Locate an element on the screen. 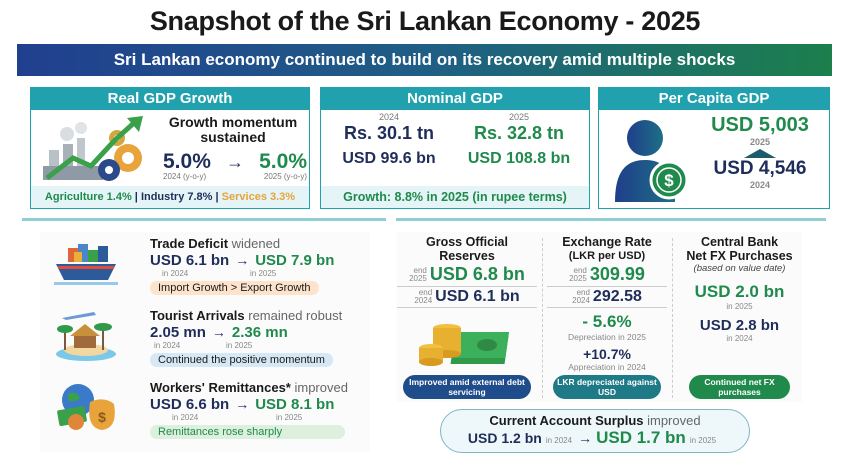  per-capita-header: Per Capita GDP is located at coordinates (714, 99).